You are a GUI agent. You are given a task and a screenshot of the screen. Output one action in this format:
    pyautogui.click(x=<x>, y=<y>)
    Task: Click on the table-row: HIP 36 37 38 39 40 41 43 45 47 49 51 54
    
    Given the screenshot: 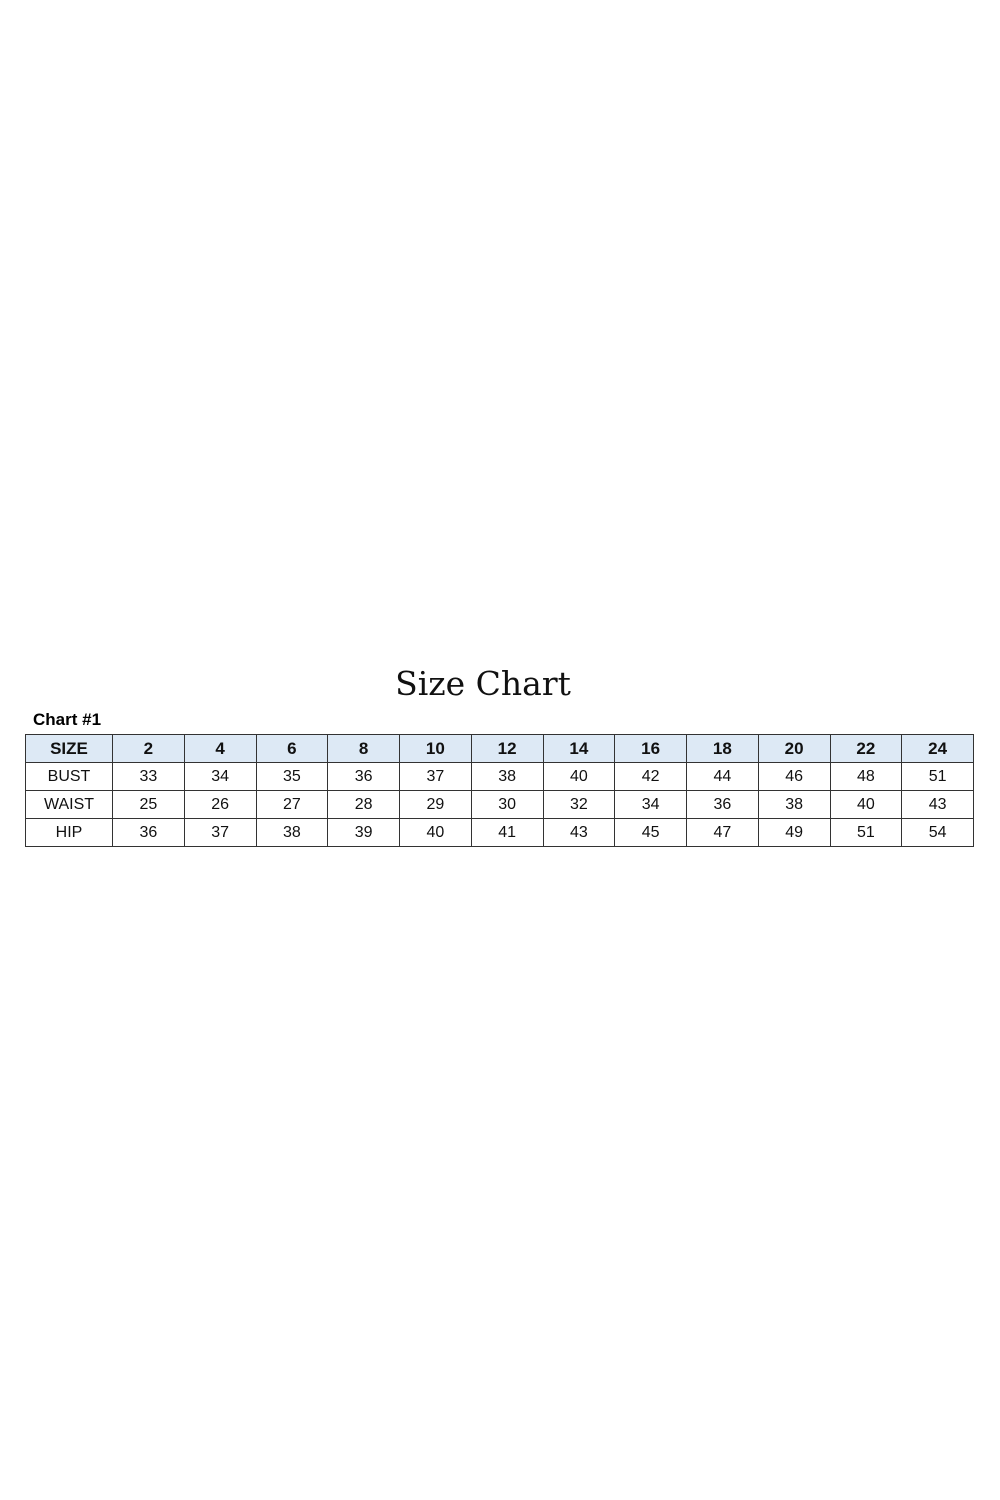 What is the action you would take?
    pyautogui.click(x=499, y=832)
    